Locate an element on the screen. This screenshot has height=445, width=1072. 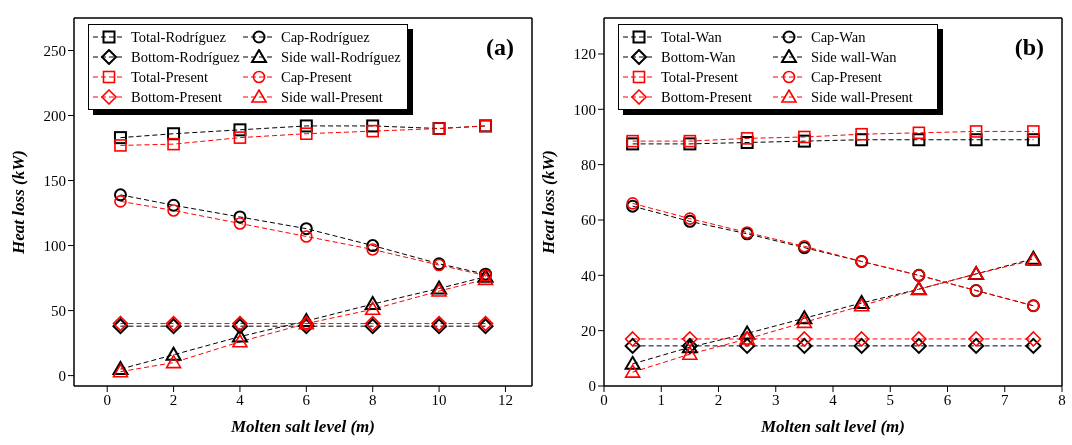
legend-label: Side wall-Wan is located at coordinates (854, 57).